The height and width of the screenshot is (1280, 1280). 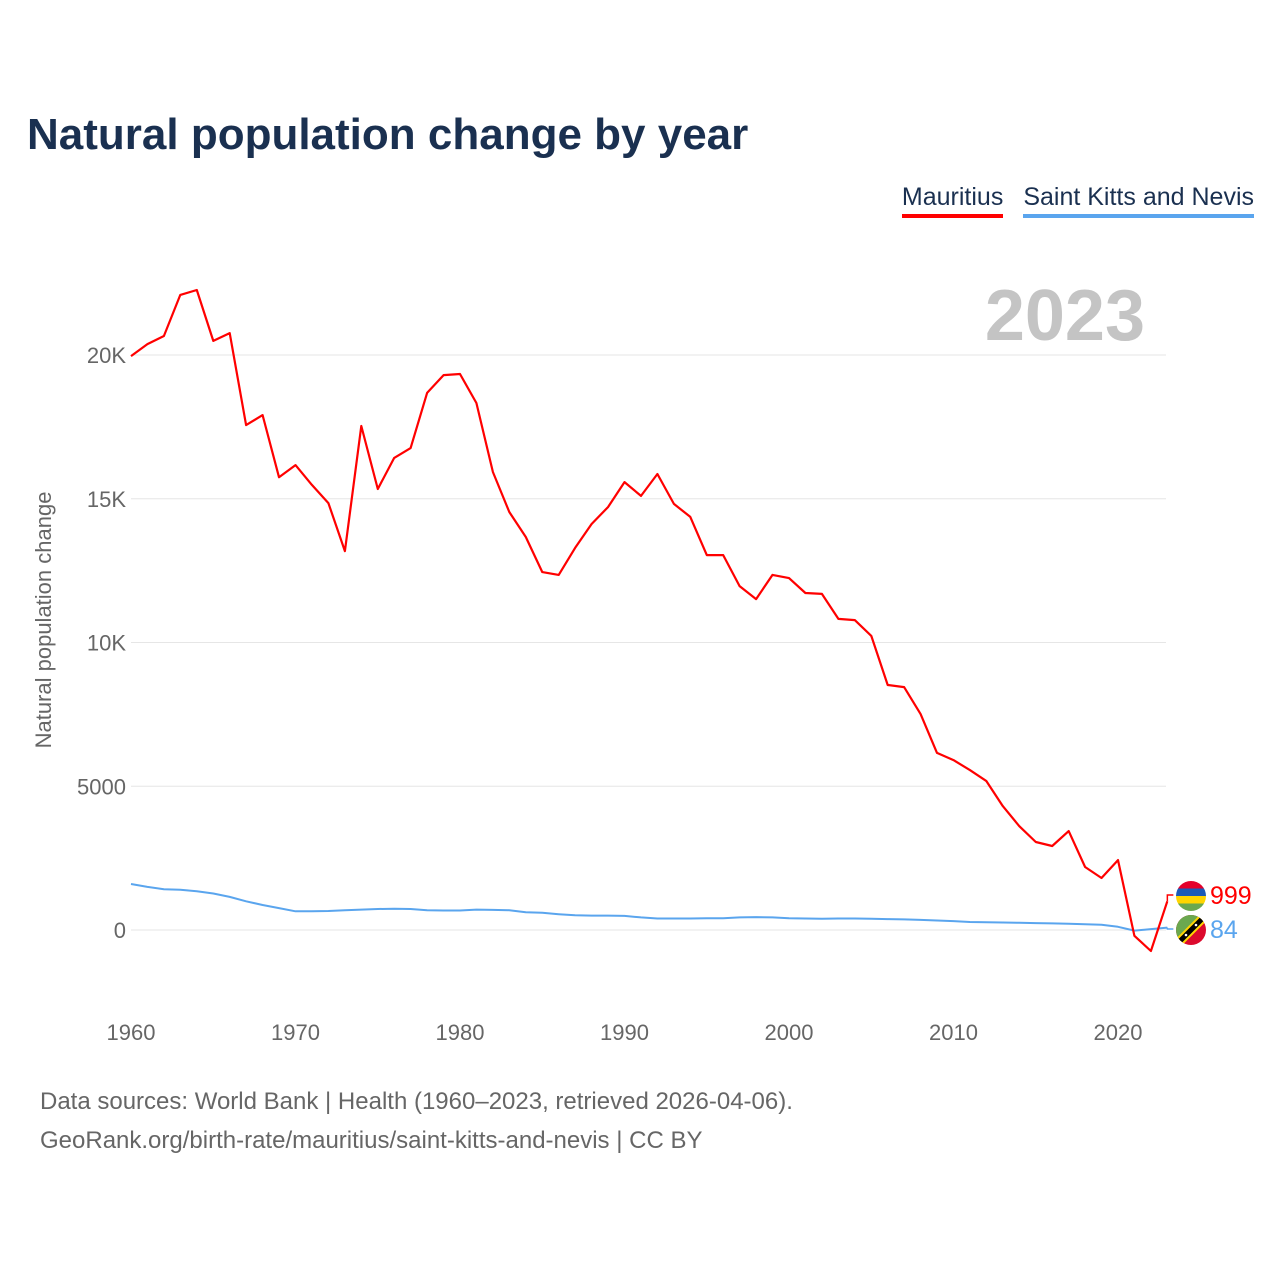 What do you see at coordinates (649, 907) in the screenshot?
I see `series-line-saint-kitts-and-nevis` at bounding box center [649, 907].